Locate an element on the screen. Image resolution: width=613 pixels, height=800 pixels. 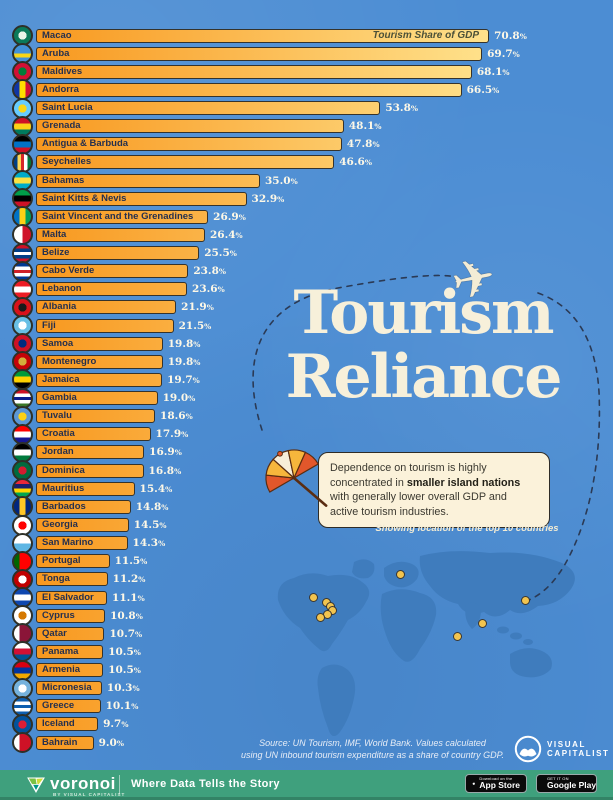
value-label: 21.5% is located at coordinates (195, 325).